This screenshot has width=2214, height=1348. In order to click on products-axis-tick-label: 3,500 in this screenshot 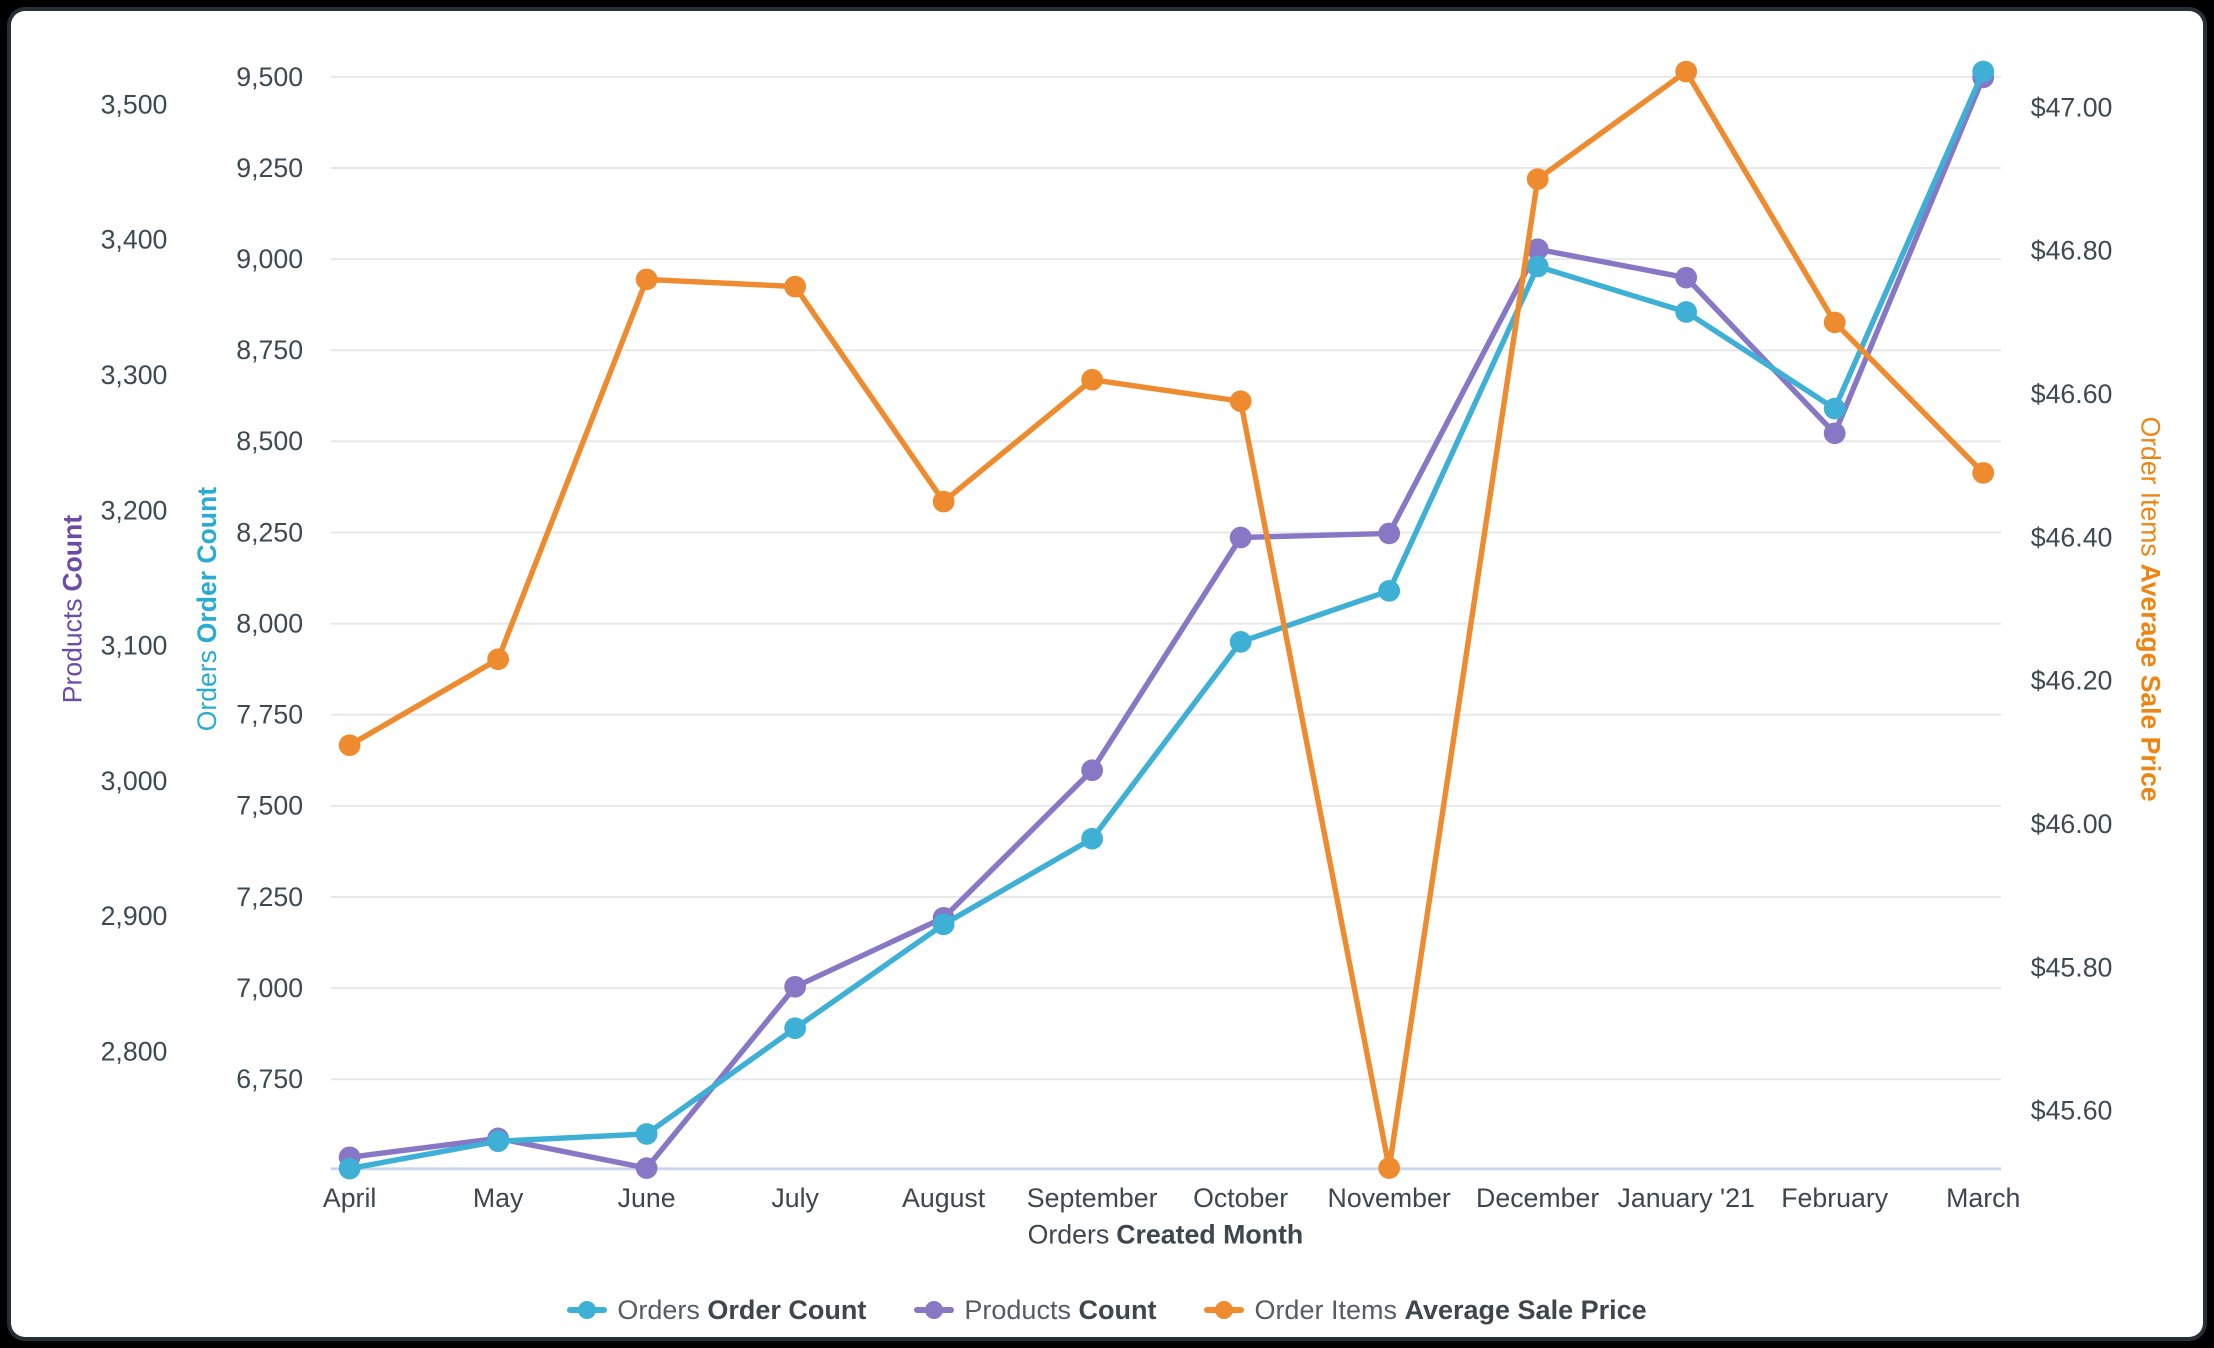, I will do `click(134, 104)`.